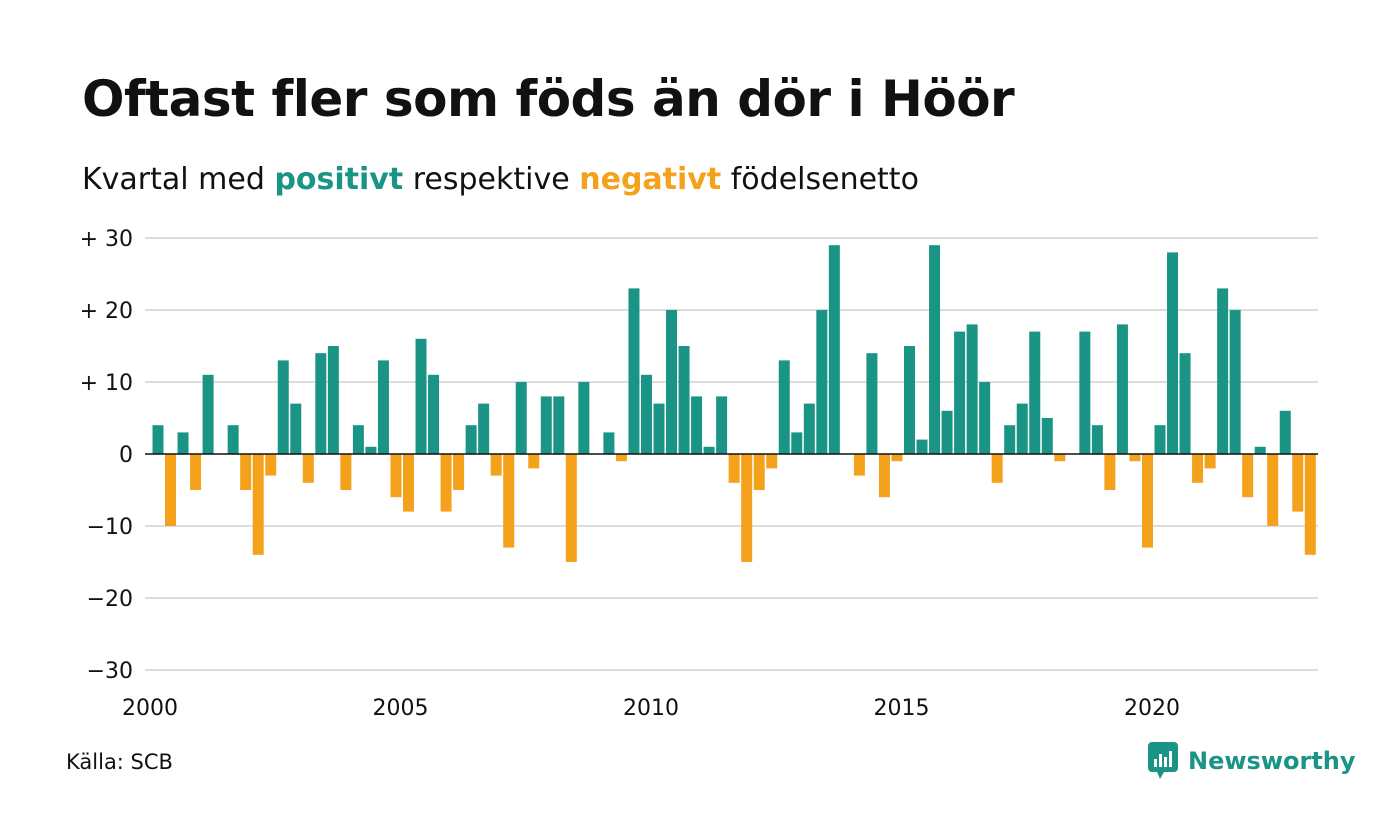  I want to click on y-tick-label: −20, so click(110, 599).